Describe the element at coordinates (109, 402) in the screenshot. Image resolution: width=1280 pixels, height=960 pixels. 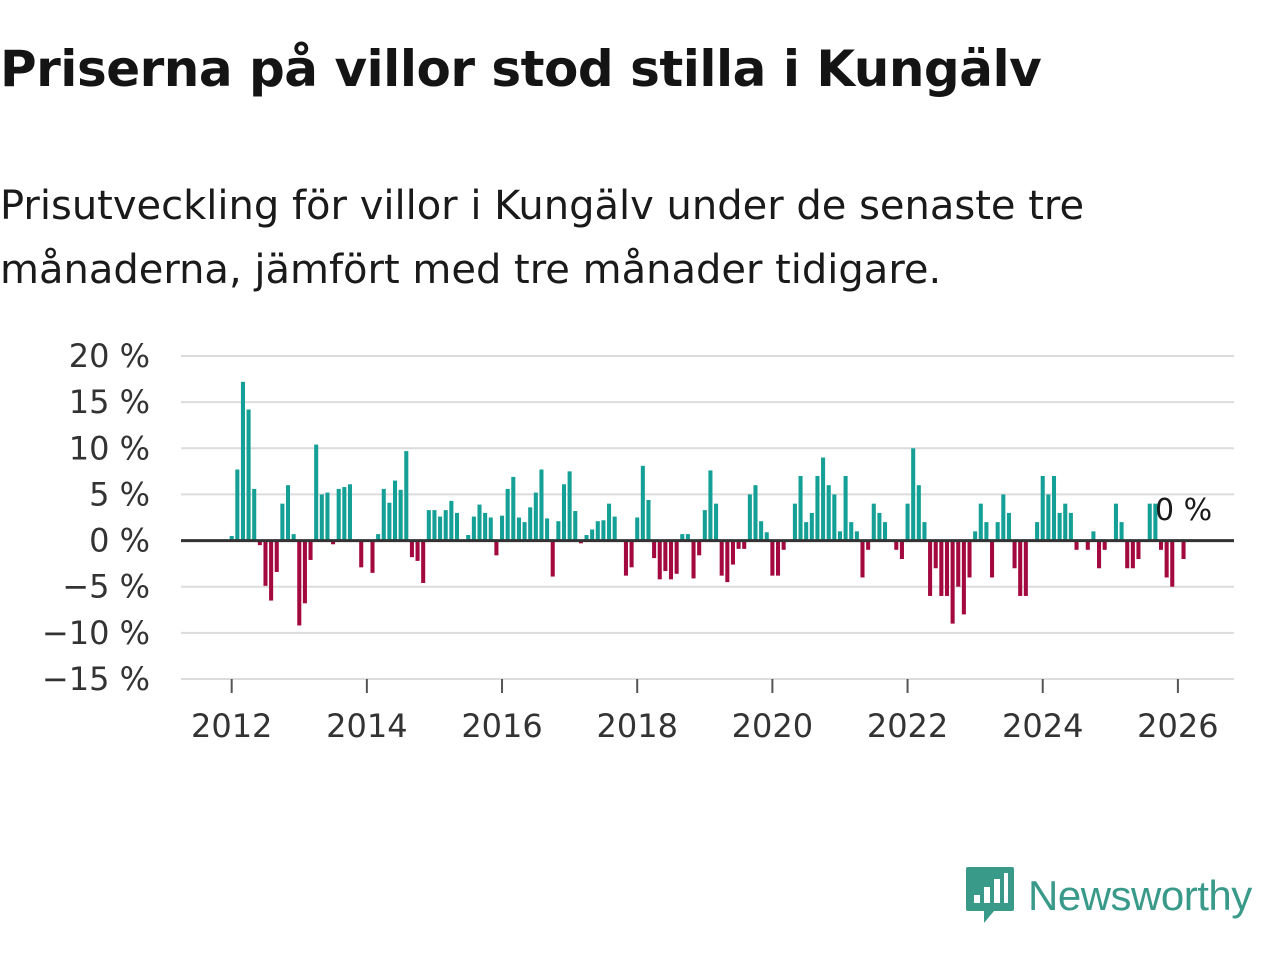
I see `y-tick-label: 15 %` at that location.